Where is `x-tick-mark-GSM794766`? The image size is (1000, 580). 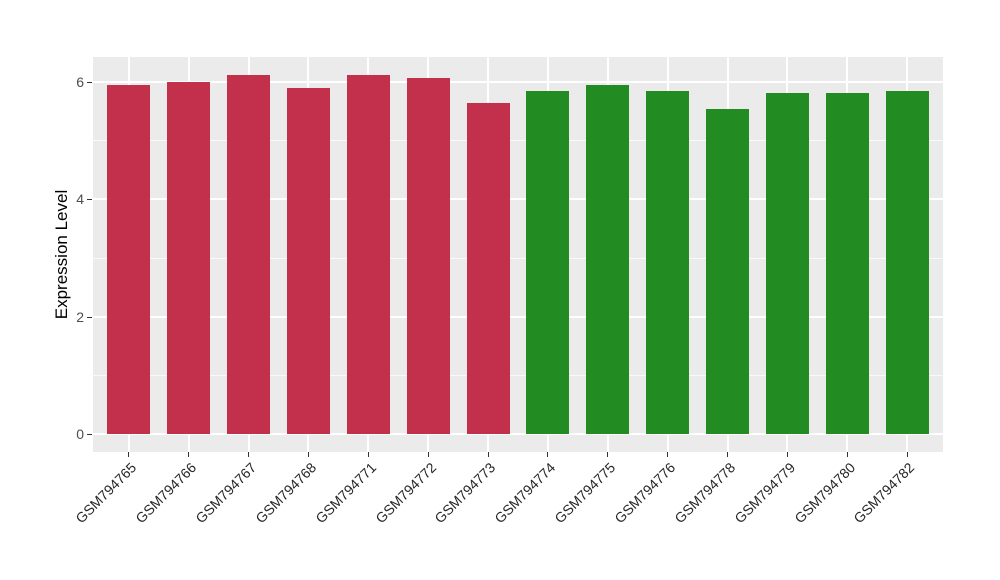
x-tick-mark-GSM794766 is located at coordinates (189, 454).